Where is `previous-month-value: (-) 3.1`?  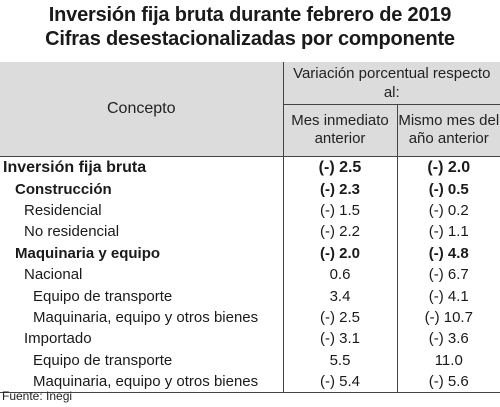 previous-month-value: (-) 3.1 is located at coordinates (339, 339).